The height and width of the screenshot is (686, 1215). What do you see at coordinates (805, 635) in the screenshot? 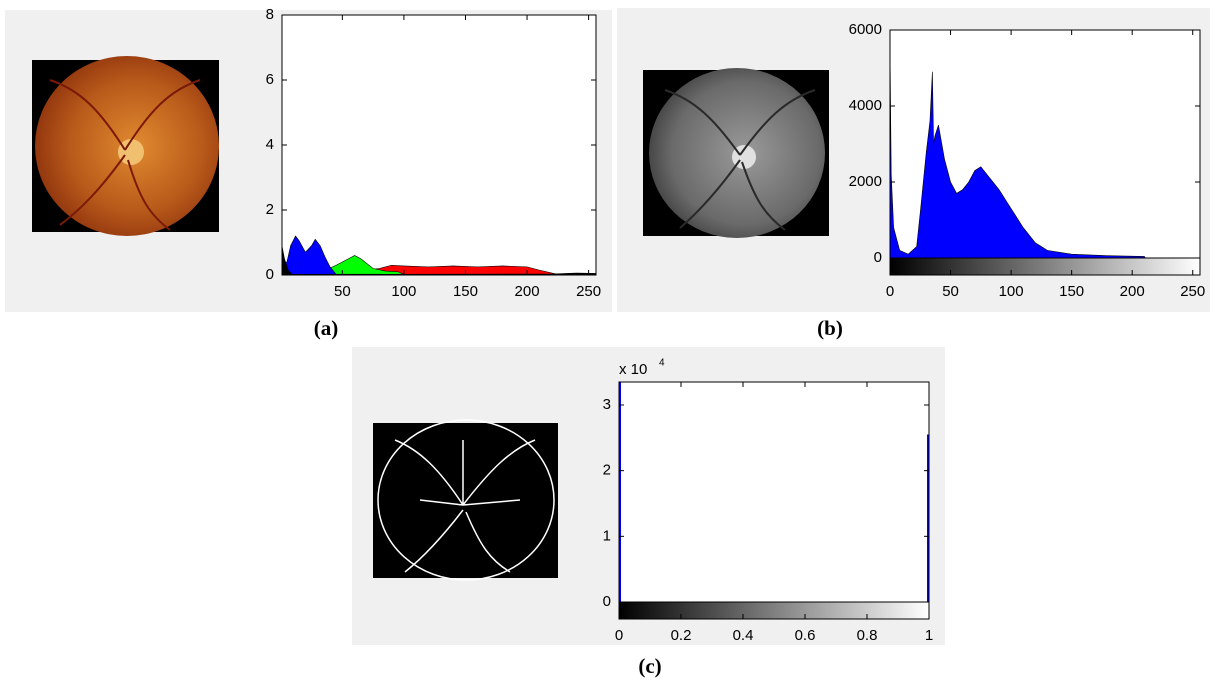
I see `x-tick-label: 0.6` at bounding box center [805, 635].